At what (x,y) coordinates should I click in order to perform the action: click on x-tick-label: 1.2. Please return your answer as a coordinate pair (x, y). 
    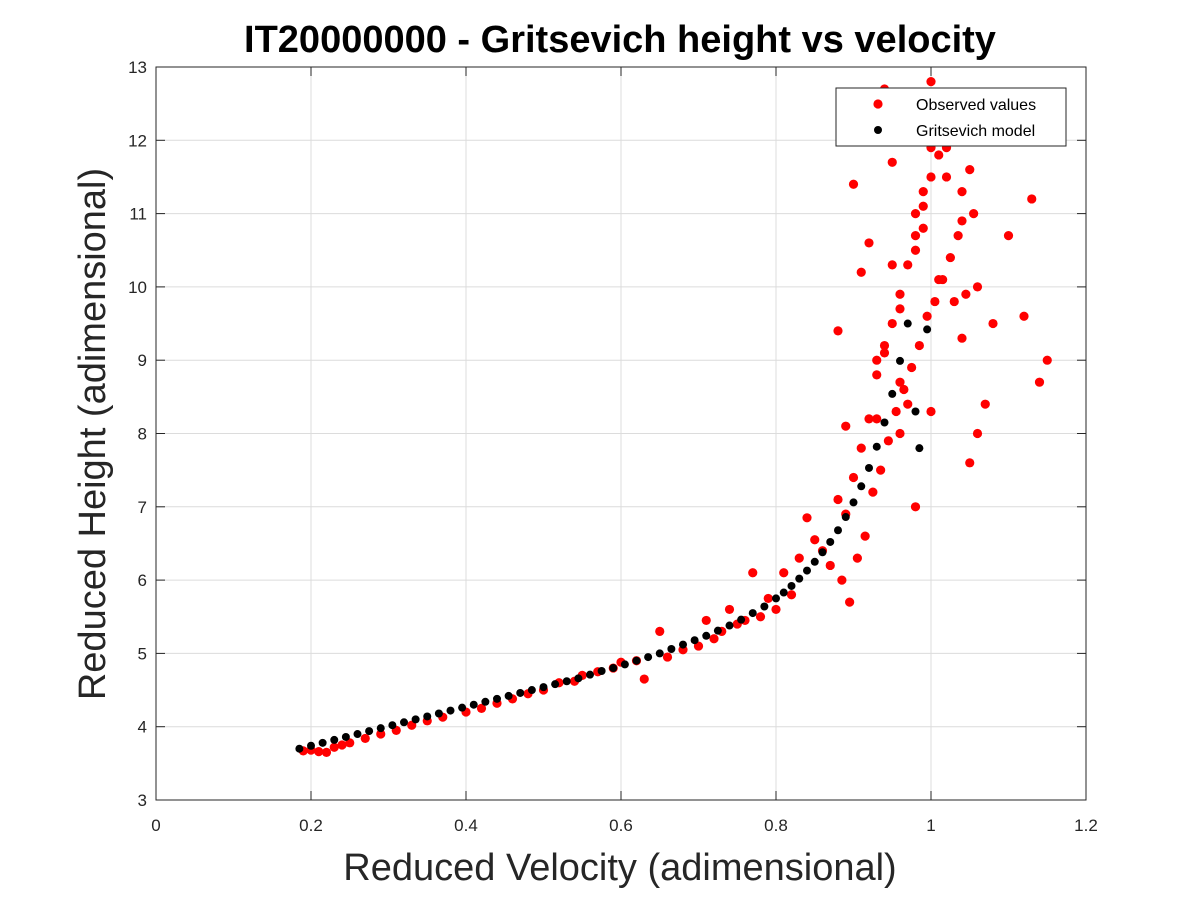
    Looking at the image, I should click on (1086, 825).